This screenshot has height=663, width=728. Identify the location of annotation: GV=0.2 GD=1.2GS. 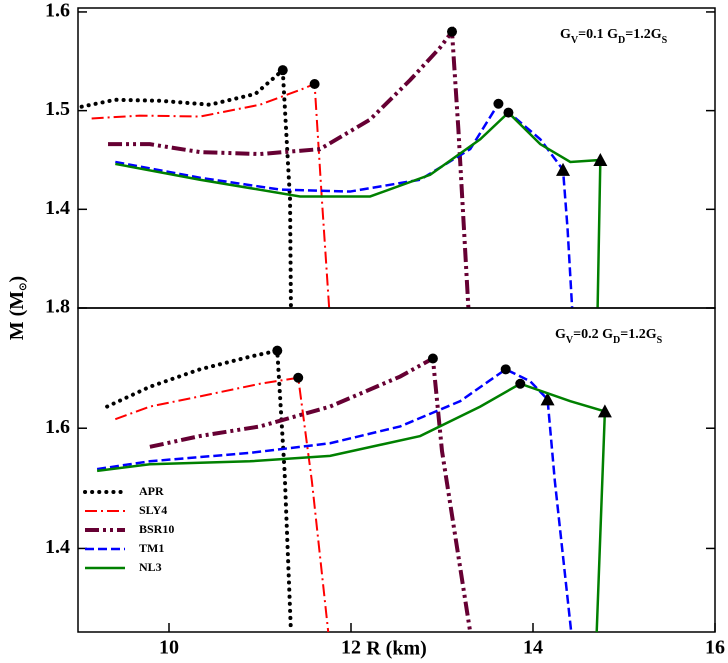
(609, 336).